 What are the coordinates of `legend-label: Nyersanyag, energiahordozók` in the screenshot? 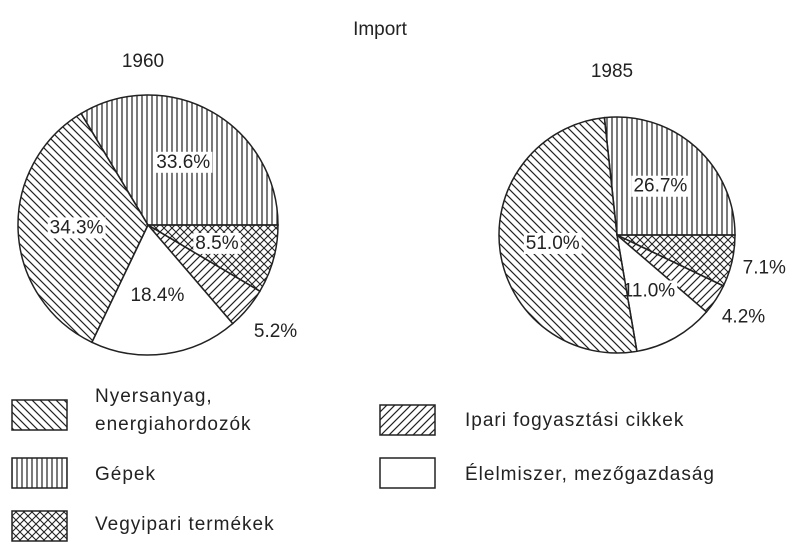 It's located at (173, 410).